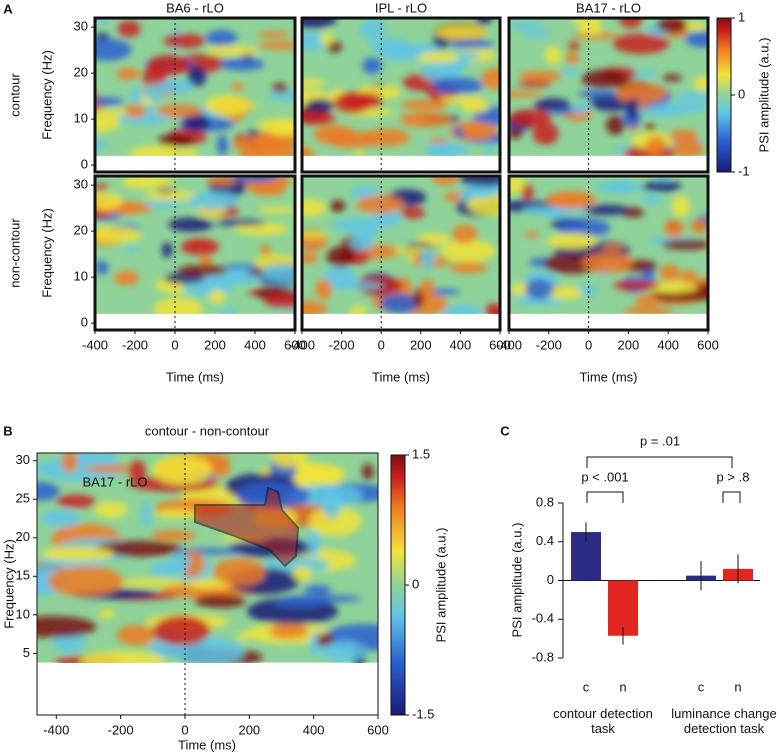 Image resolution: width=780 pixels, height=752 pixels. Describe the element at coordinates (14, 95) in the screenshot. I see `row-title: contour` at that location.